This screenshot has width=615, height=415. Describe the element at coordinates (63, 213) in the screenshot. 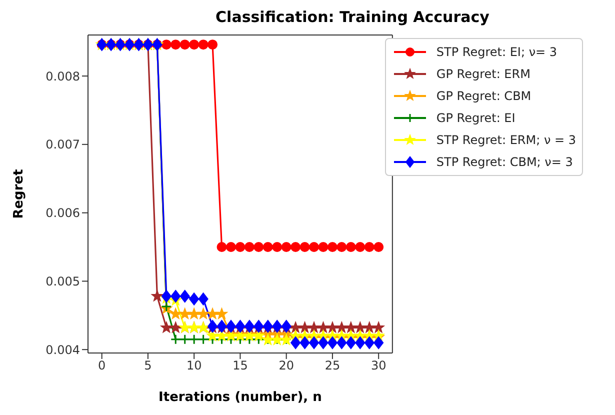

I see `y-tick-label: 0.006` at that location.